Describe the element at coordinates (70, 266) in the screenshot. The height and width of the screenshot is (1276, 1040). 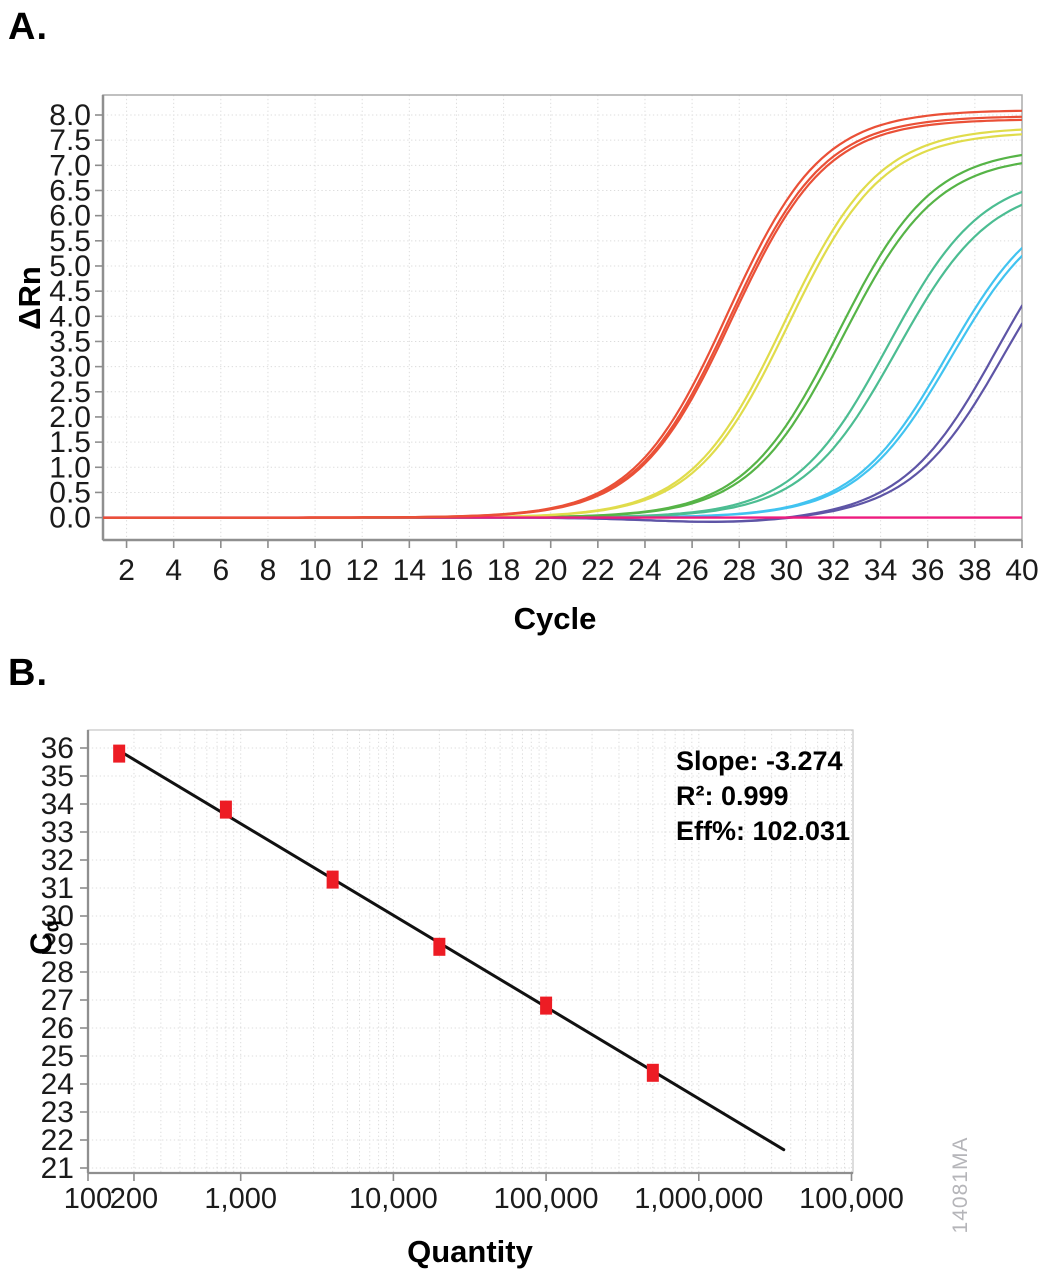
I see `panel-a-y-tick-label: 5.0` at that location.